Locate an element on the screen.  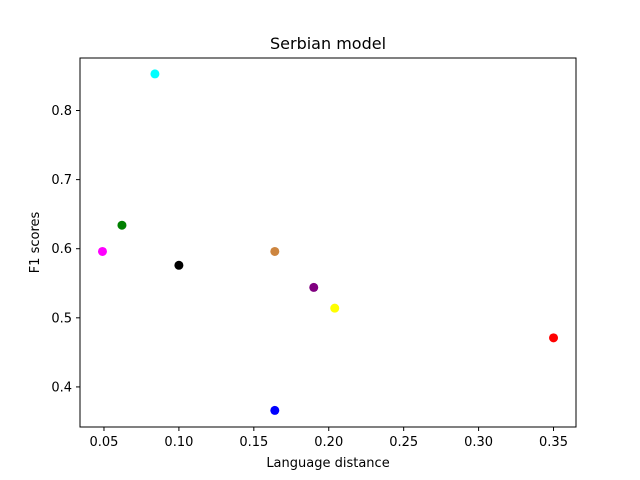
y-axis: 0.4 0.5 0.6 0.7 0.8 is located at coordinates (65, 249).